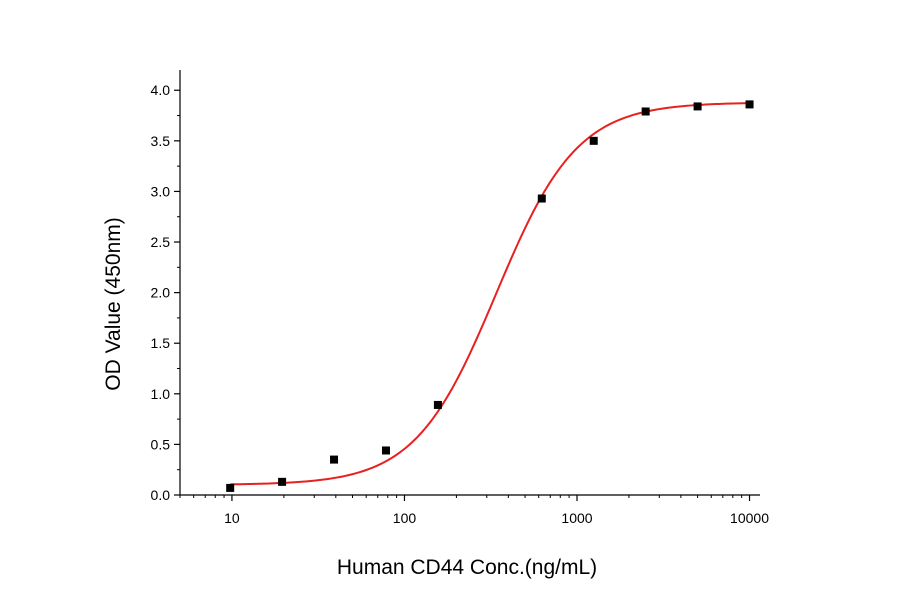 This screenshot has height=594, width=900. Describe the element at coordinates (161, 343) in the screenshot. I see `y-tick-label: 1.5` at that location.